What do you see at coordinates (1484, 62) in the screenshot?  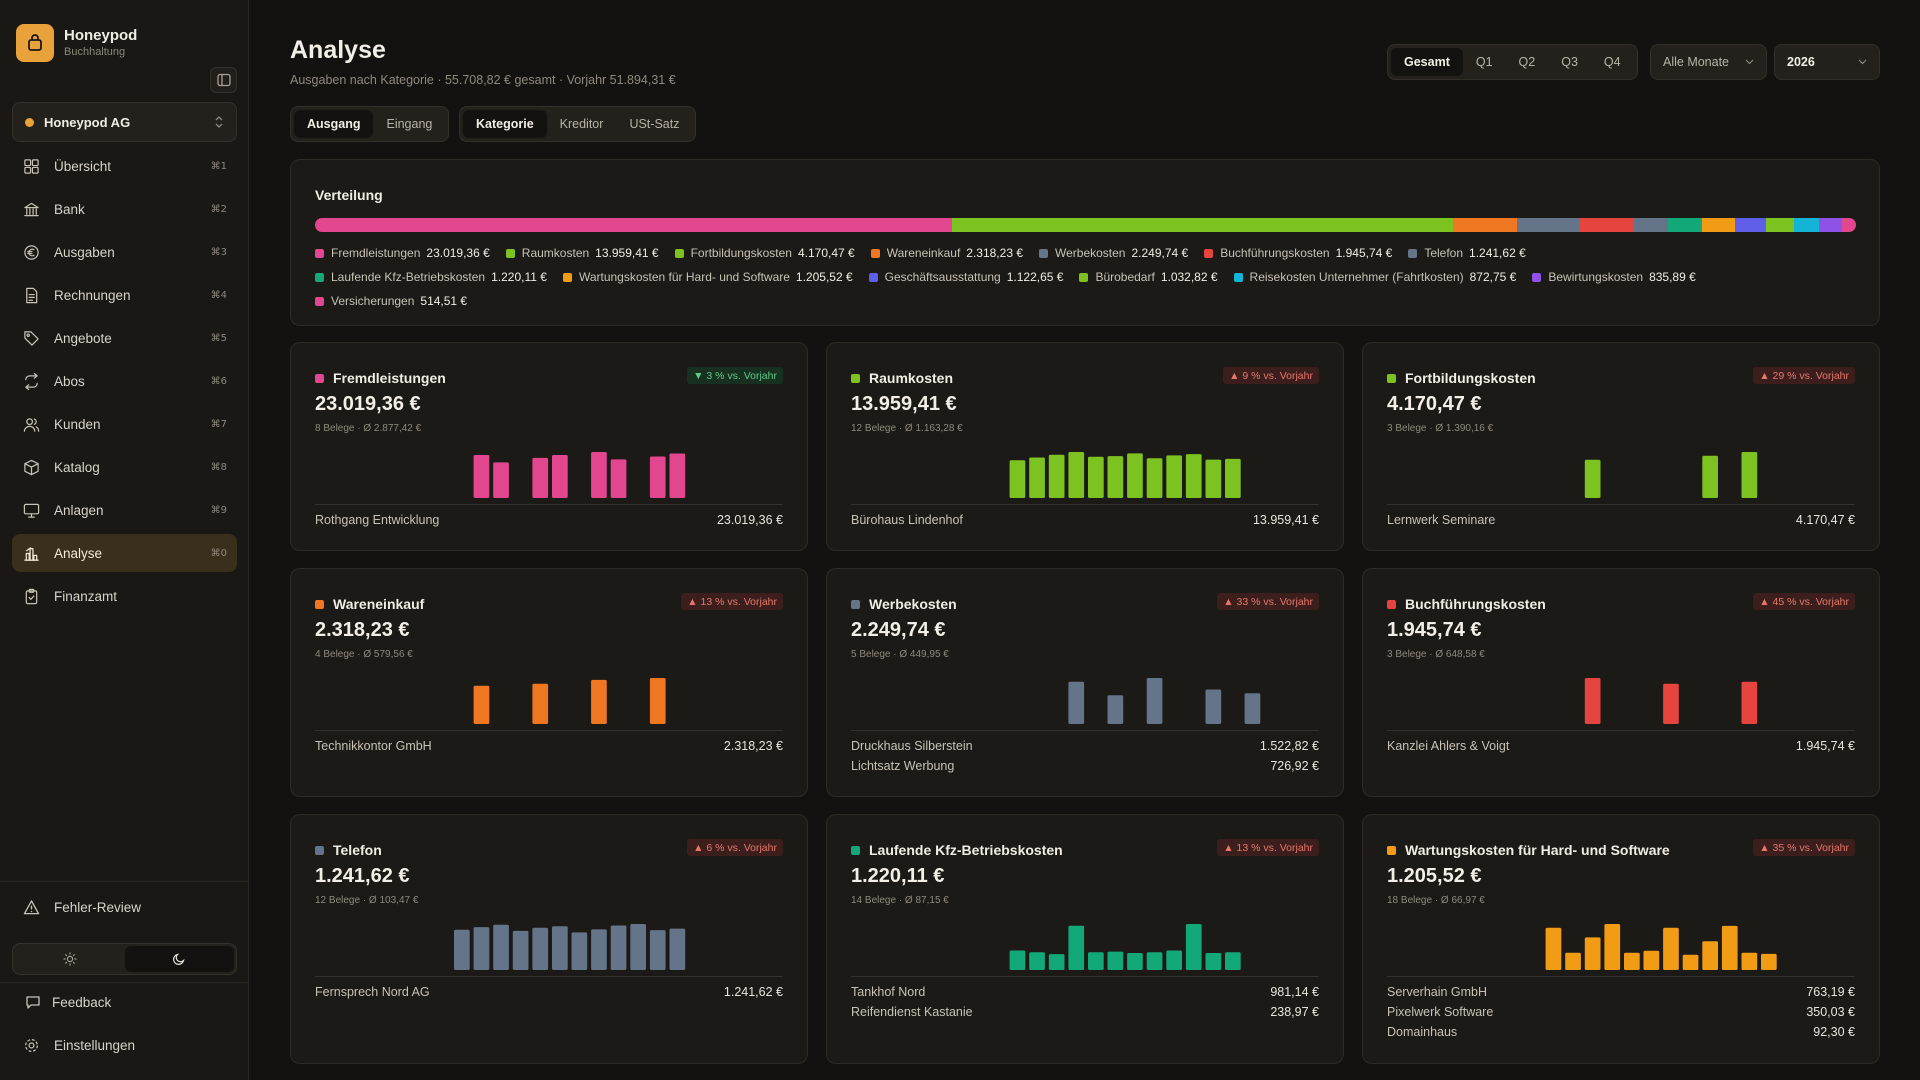 I see `period-option-q1: Q1` at bounding box center [1484, 62].